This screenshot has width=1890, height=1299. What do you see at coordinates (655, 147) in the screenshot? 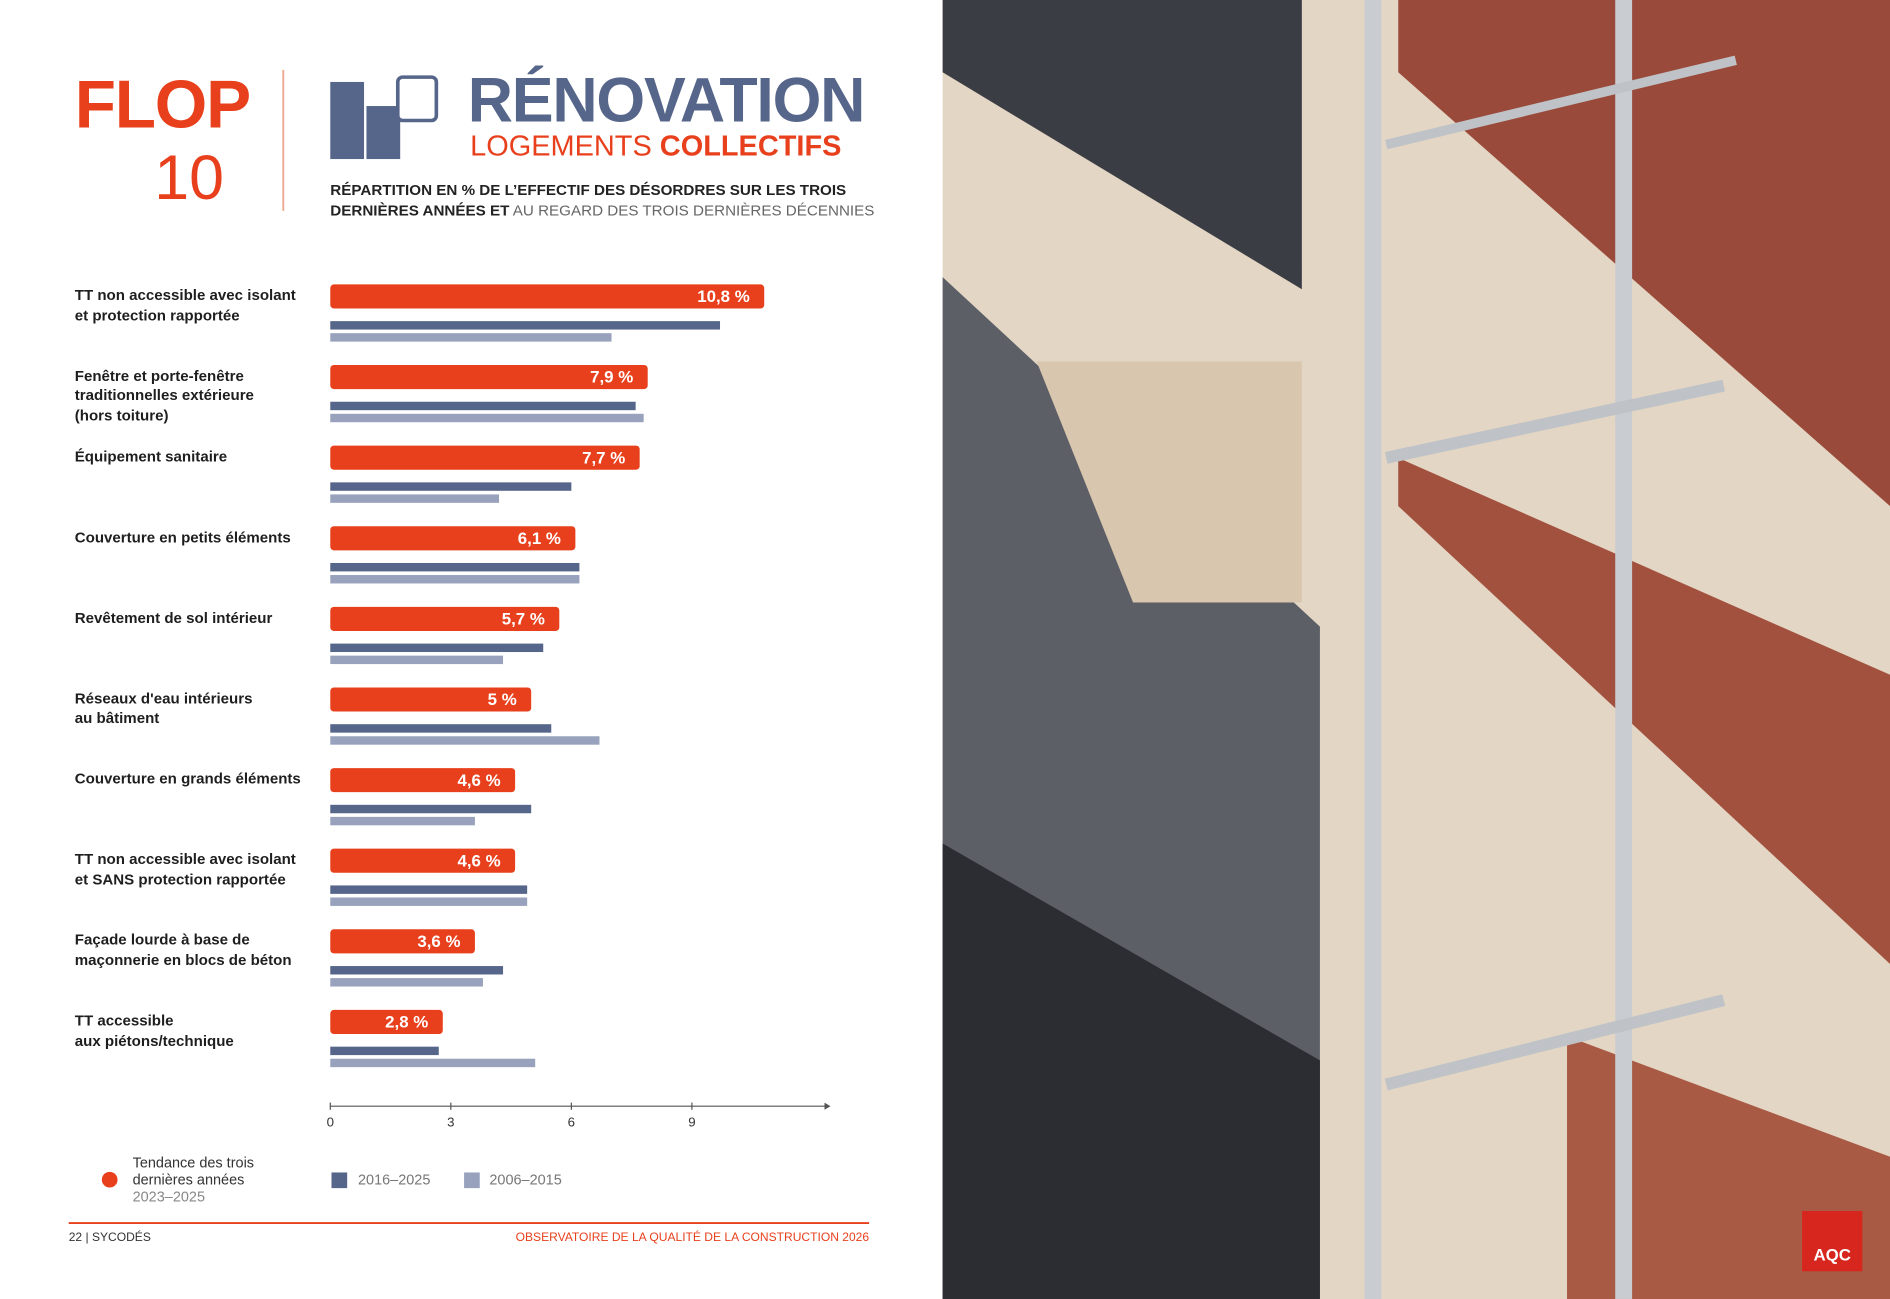
I see `subtitle: LOGEMENTS COLLECTIFS` at bounding box center [655, 147].